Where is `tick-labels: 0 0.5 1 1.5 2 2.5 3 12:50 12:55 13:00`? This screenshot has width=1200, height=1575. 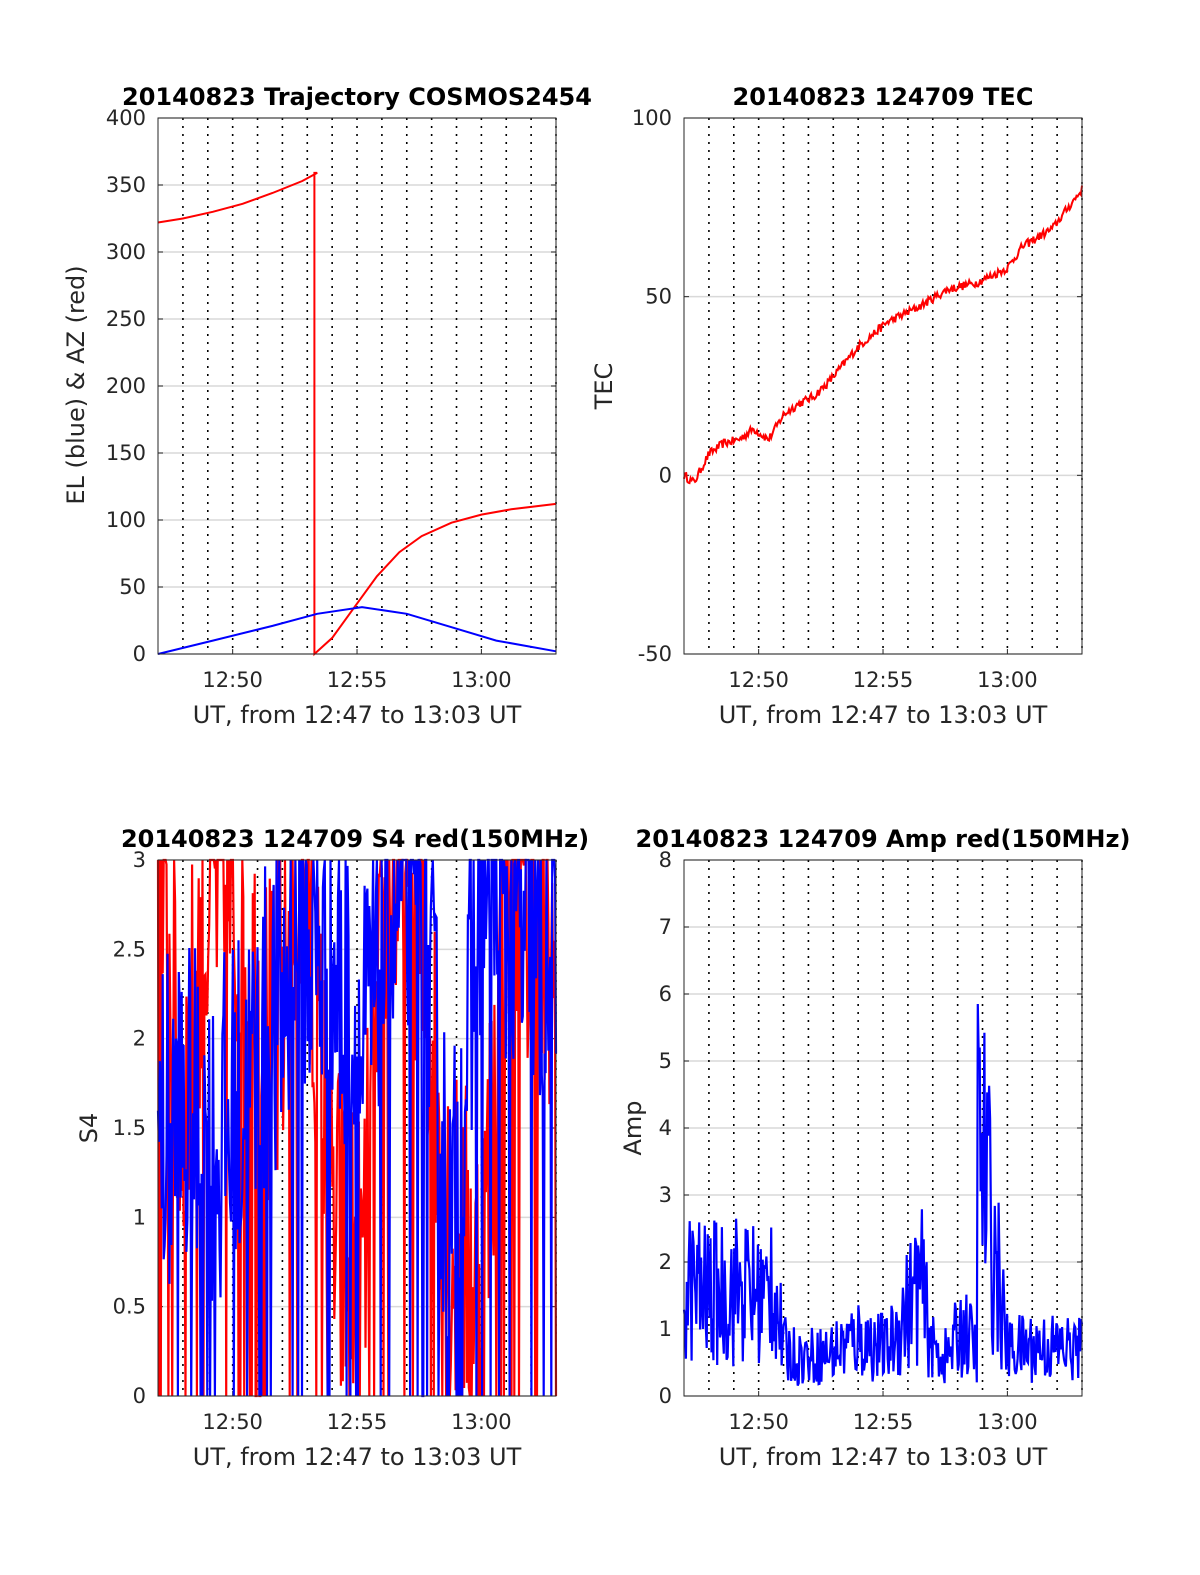 tick-labels: 0 0.5 1 1.5 2 2.5 3 12:50 12:55 13:00 is located at coordinates (312, 1141).